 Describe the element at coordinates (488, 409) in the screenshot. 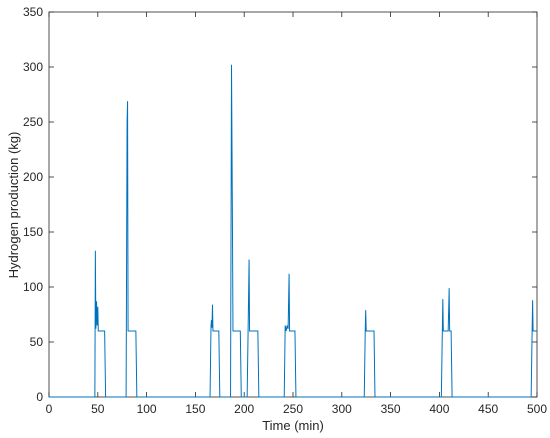

I see `x-tick-label: 450` at that location.